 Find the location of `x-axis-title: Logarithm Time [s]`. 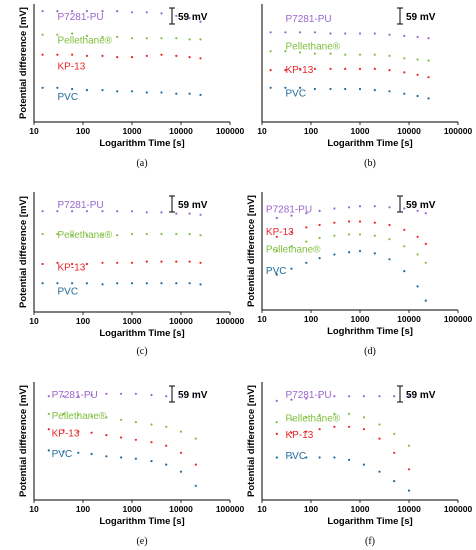

x-axis-title: Logarithm Time [s] is located at coordinates (369, 143).